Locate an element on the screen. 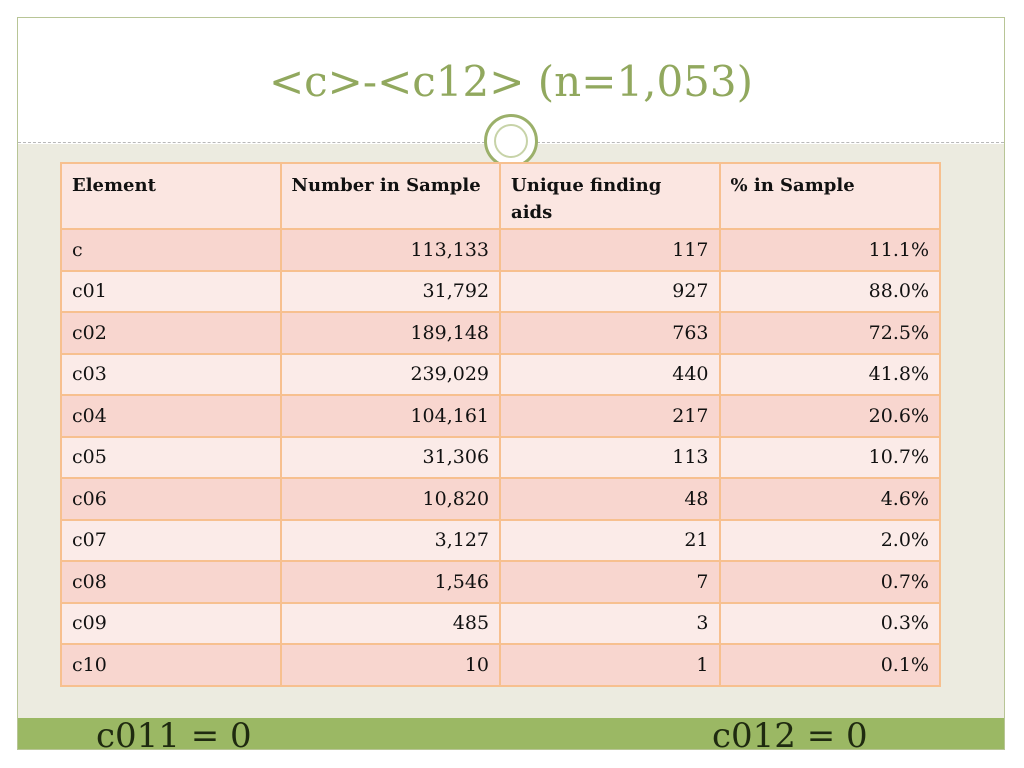 The width and height of the screenshot is (1024, 768). table-row: c07 3,127 21 2.0% is located at coordinates (500, 540).